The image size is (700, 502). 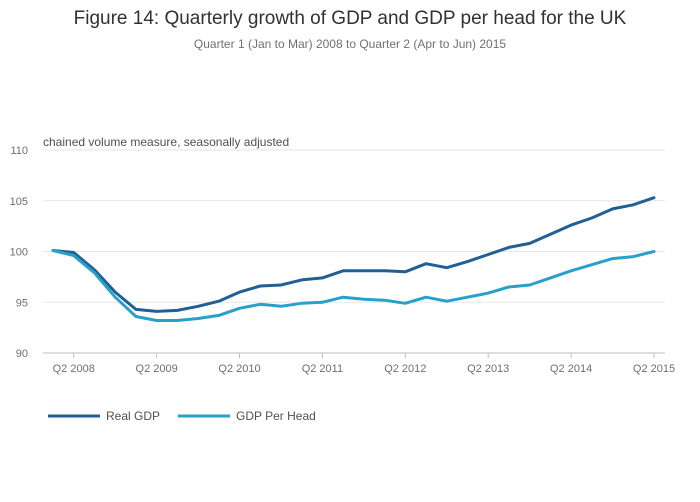 What do you see at coordinates (239, 369) in the screenshot?
I see `x-tick-label: Q2 2010` at bounding box center [239, 369].